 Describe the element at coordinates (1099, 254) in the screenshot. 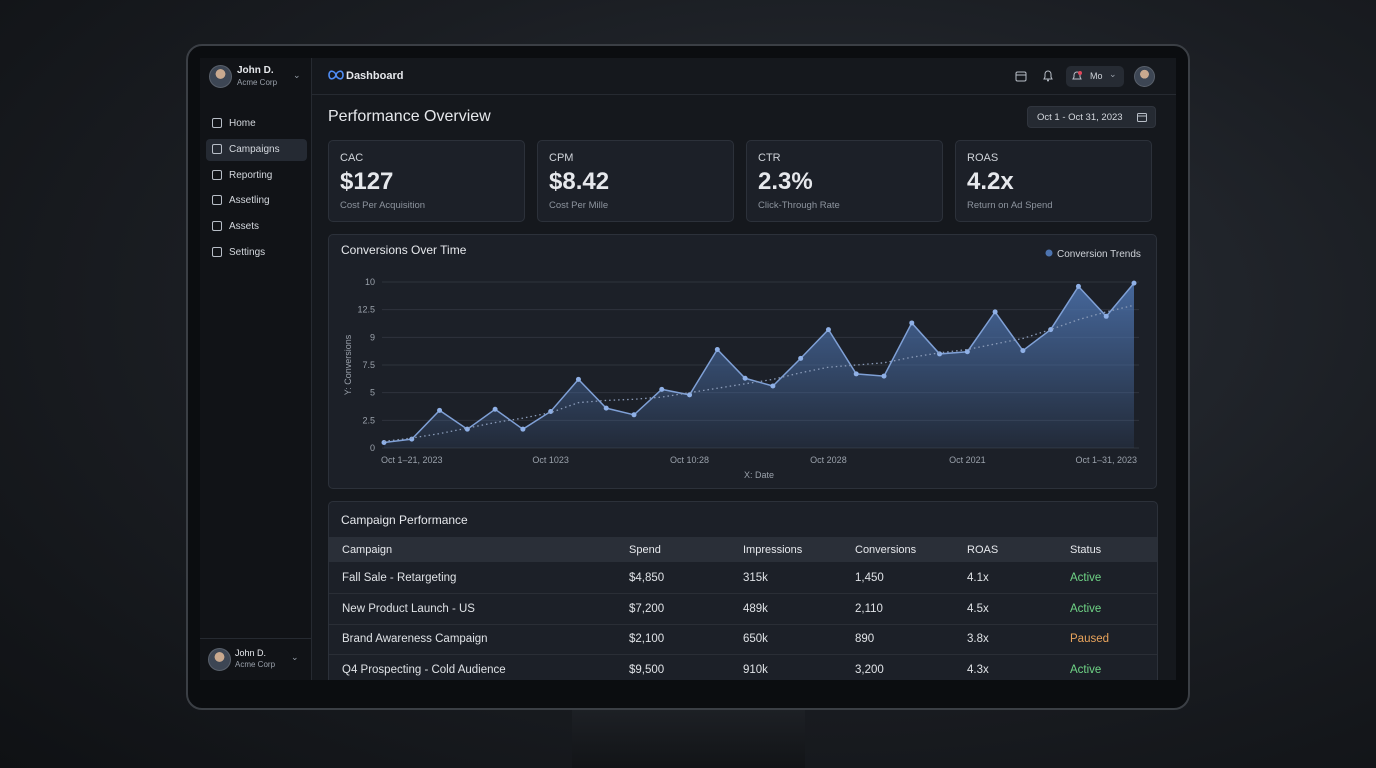

I see `legend-label: Conversion Trends` at that location.